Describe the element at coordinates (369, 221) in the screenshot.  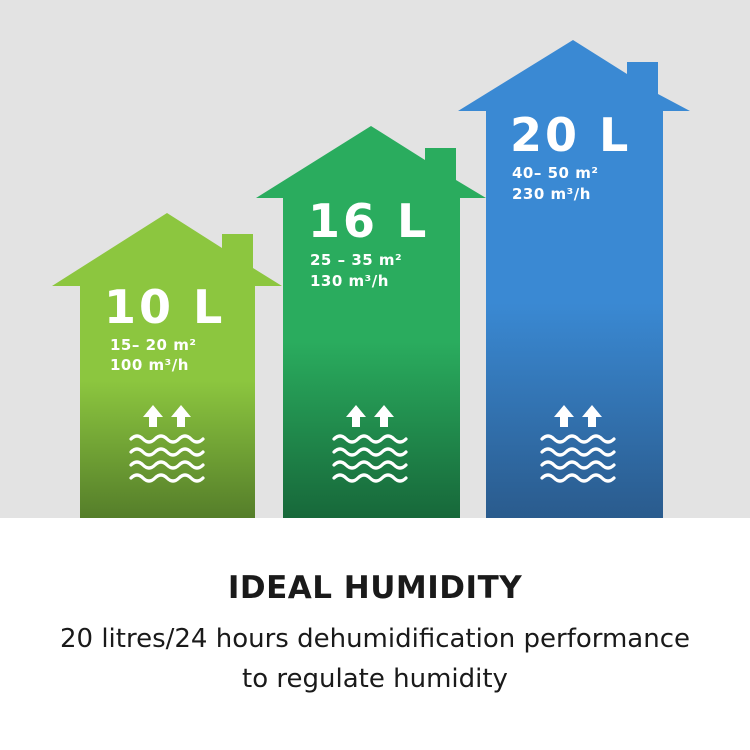
I see `capacity-label: 16 L` at that location.